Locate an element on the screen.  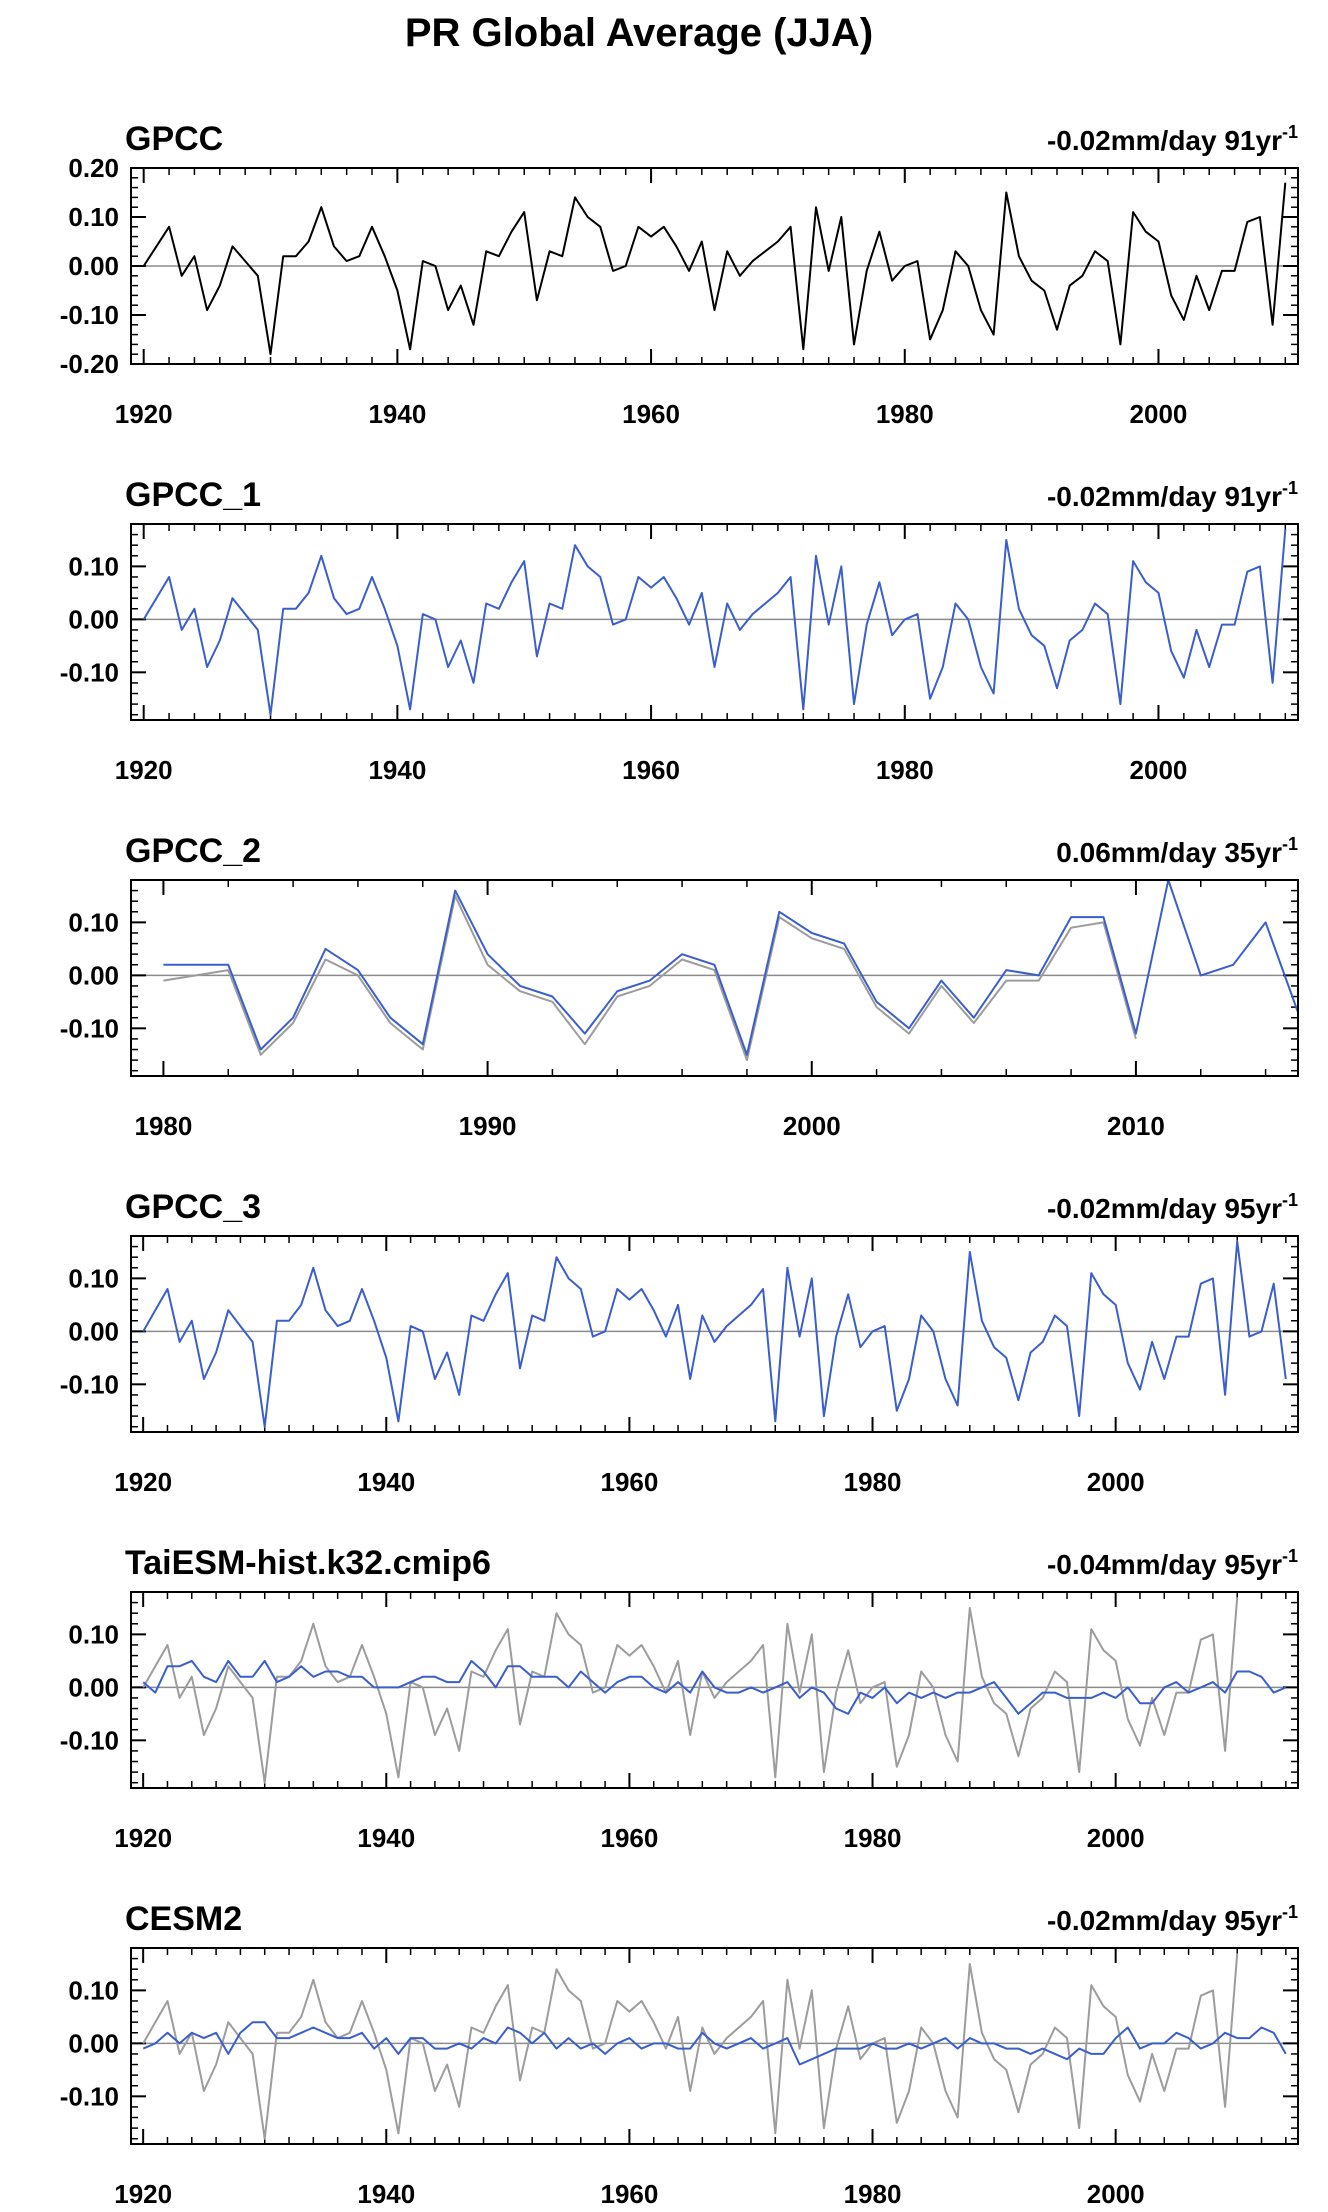
trend-label: -0.04mm/day 95yr-1 is located at coordinates (1172, 1563).